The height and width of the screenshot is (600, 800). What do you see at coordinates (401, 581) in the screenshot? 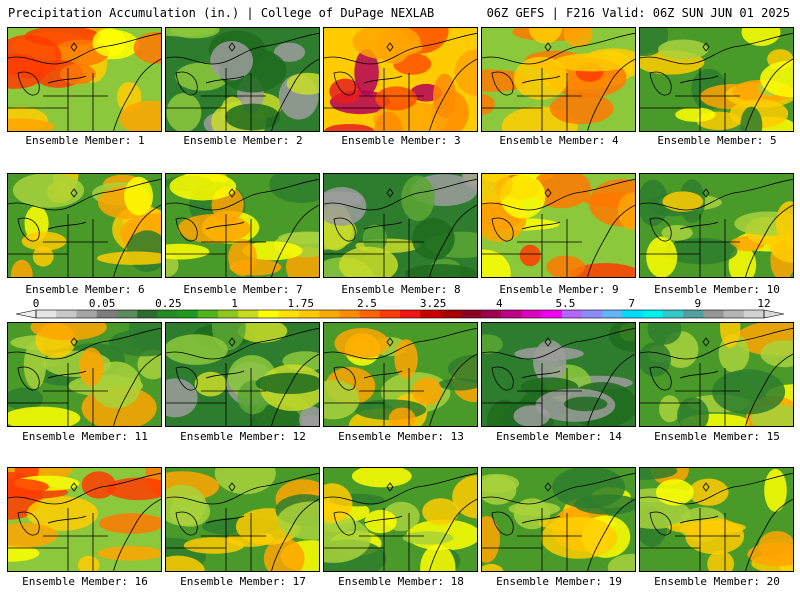
I see `ensemble-member-label: Ensemble Member: 18` at bounding box center [401, 581].